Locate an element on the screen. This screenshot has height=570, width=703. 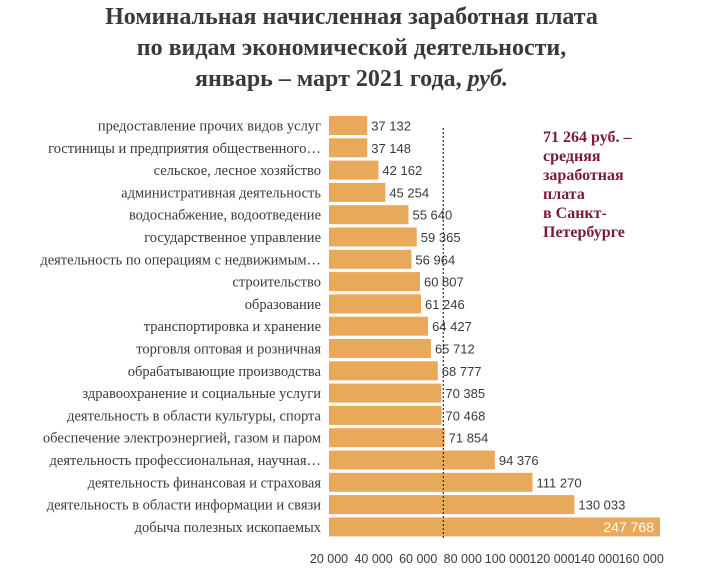
value-label: 70 468 is located at coordinates (466, 415).